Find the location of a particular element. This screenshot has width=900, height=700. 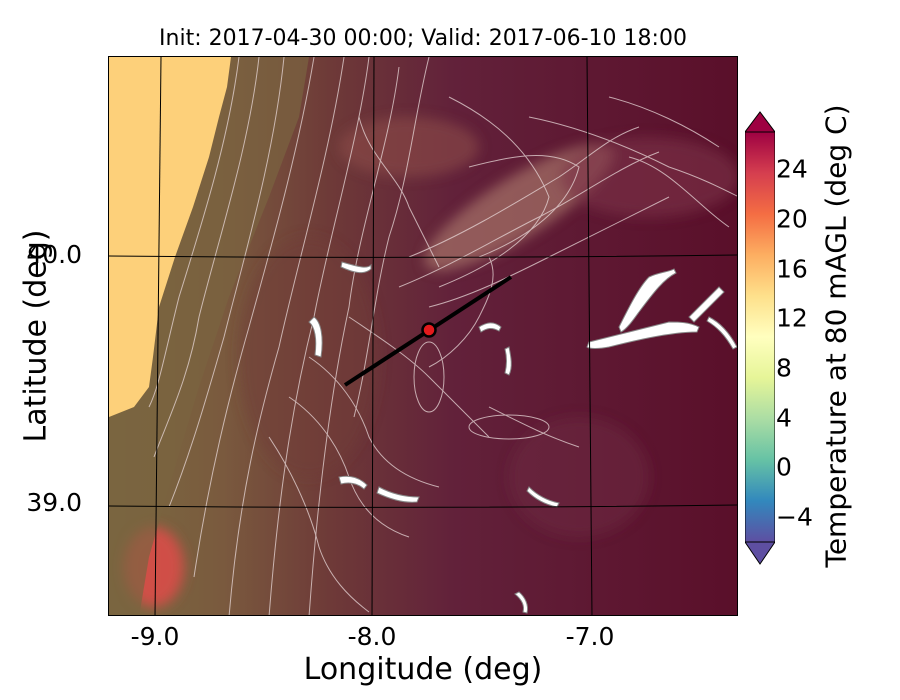

colorbar-label: Temperature at 80 mAGL (deg C) is located at coordinates (836, 336).